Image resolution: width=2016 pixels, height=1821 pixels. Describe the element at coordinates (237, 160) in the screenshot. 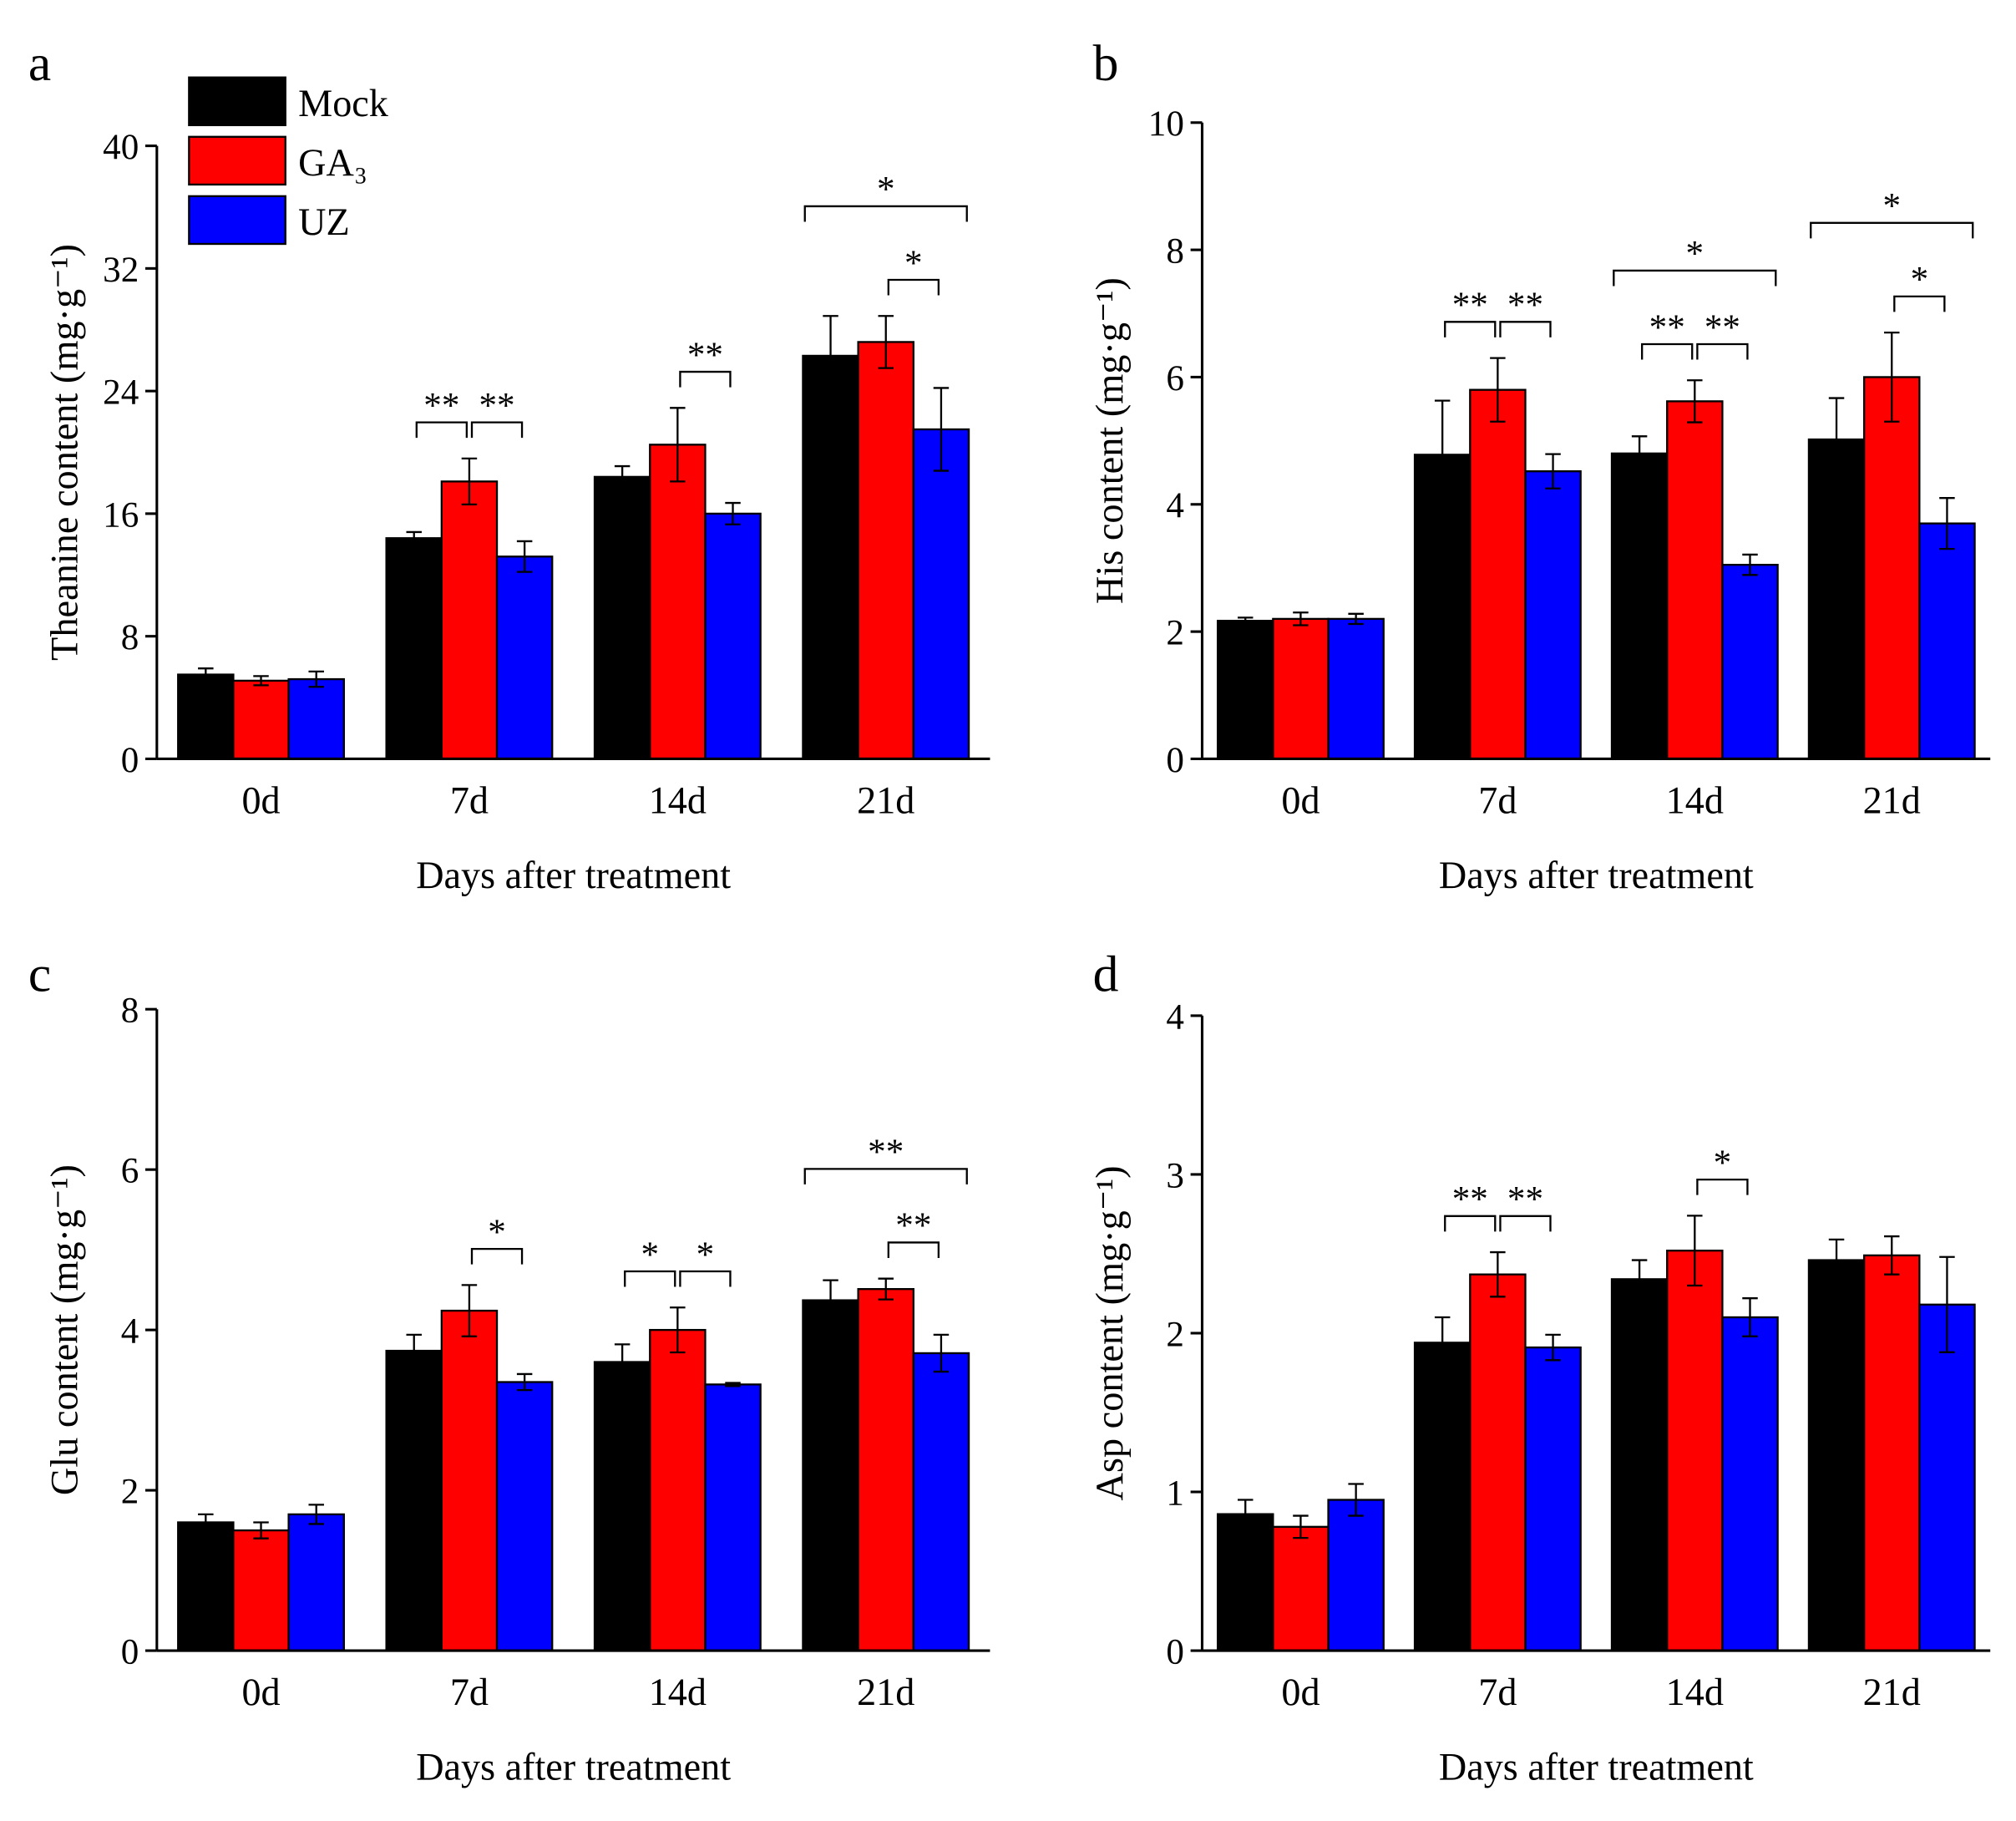

I see `legend-swatch` at that location.